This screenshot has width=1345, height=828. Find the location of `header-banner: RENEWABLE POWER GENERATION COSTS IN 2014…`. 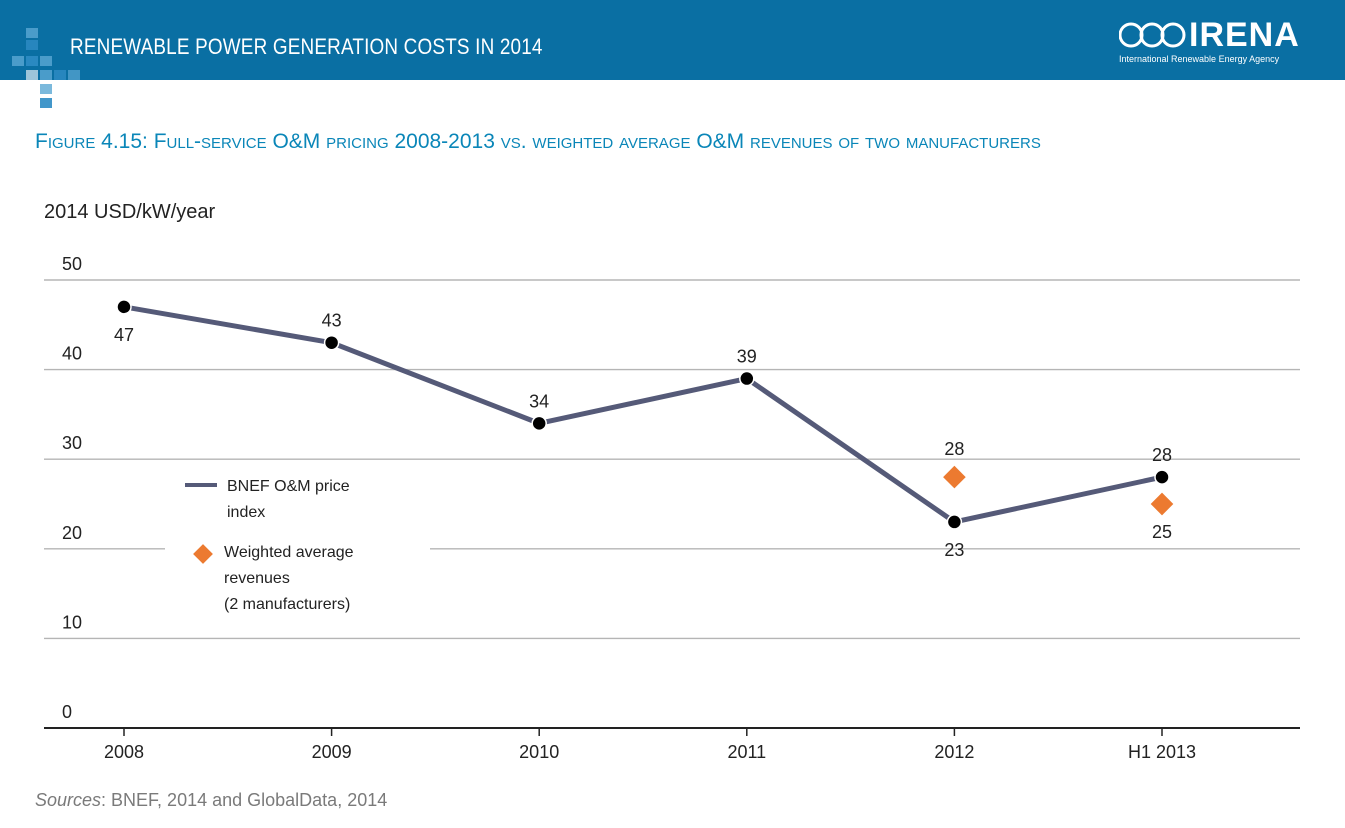

header-banner: RENEWABLE POWER GENERATION COSTS IN 2014… is located at coordinates (672, 40).